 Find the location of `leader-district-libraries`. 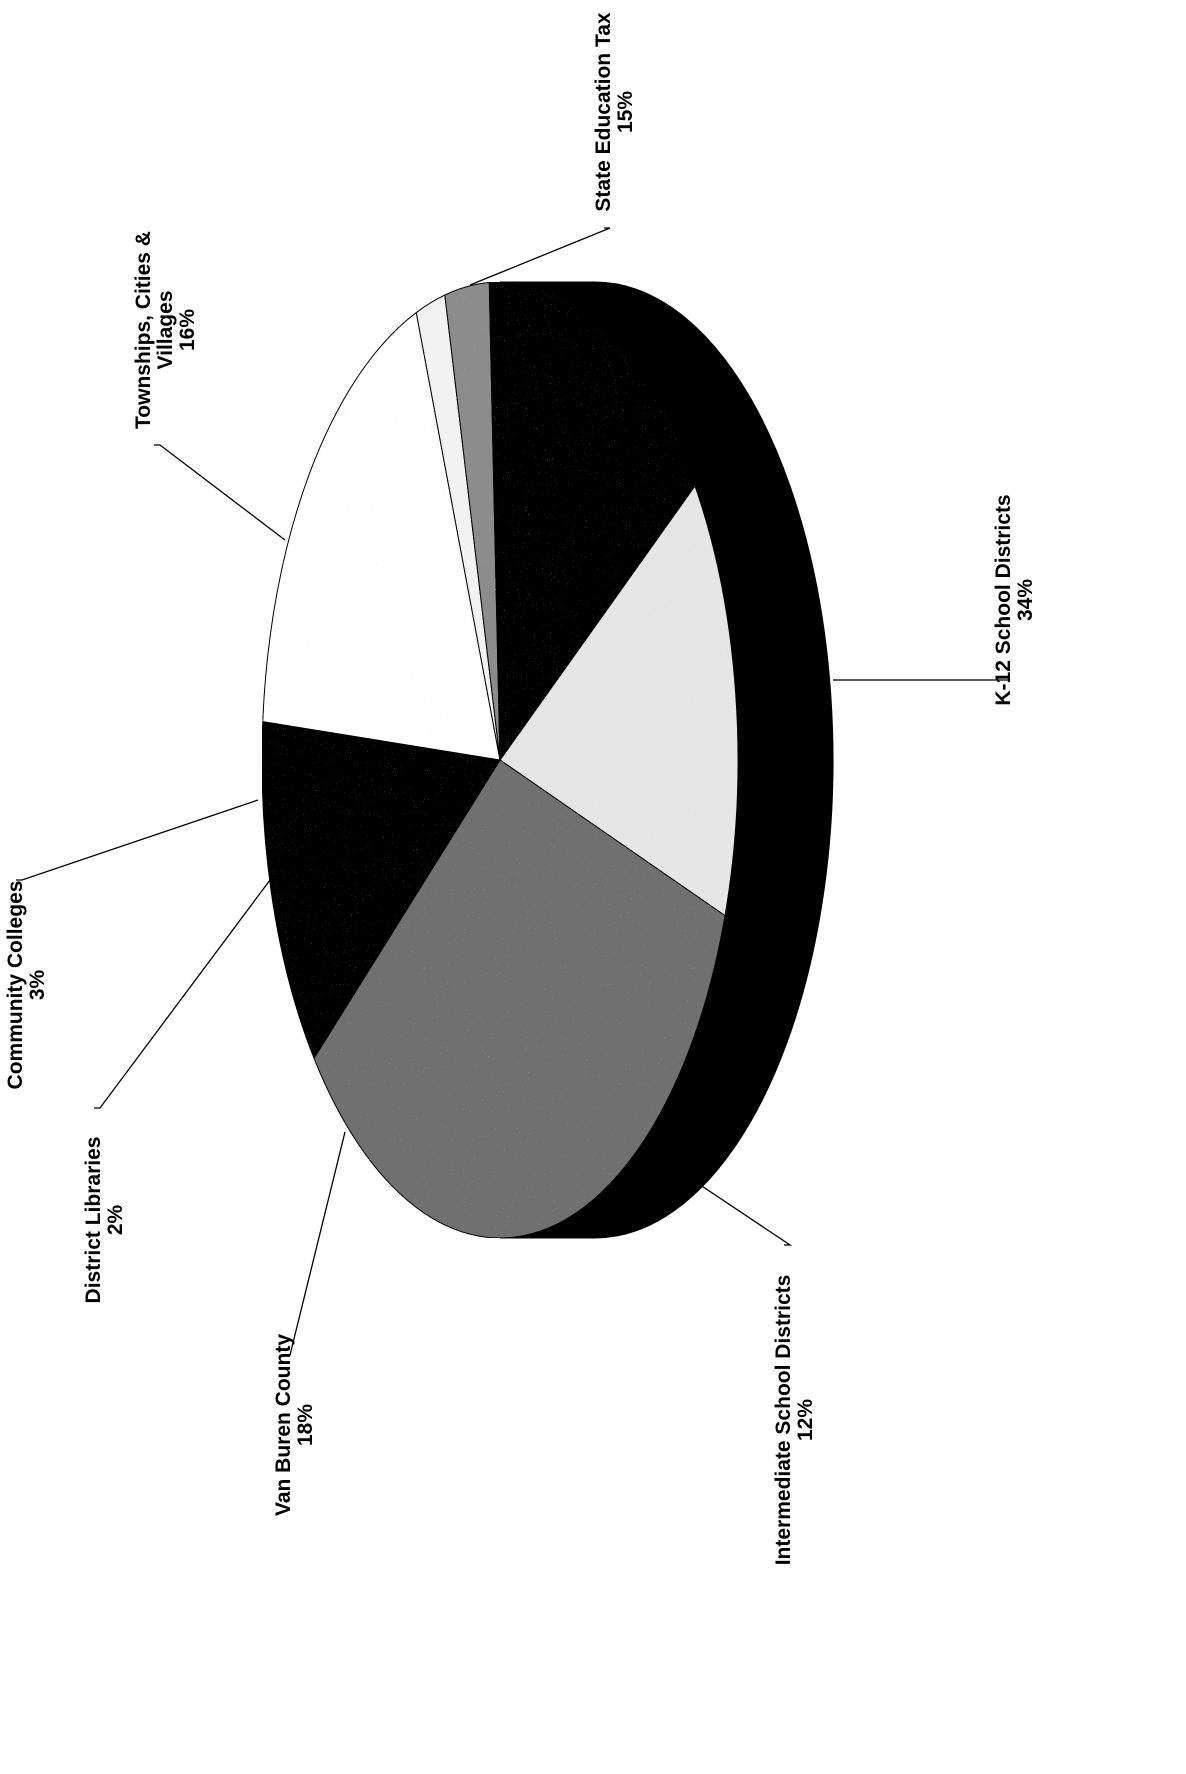

leader-district-libraries is located at coordinates (182, 994).